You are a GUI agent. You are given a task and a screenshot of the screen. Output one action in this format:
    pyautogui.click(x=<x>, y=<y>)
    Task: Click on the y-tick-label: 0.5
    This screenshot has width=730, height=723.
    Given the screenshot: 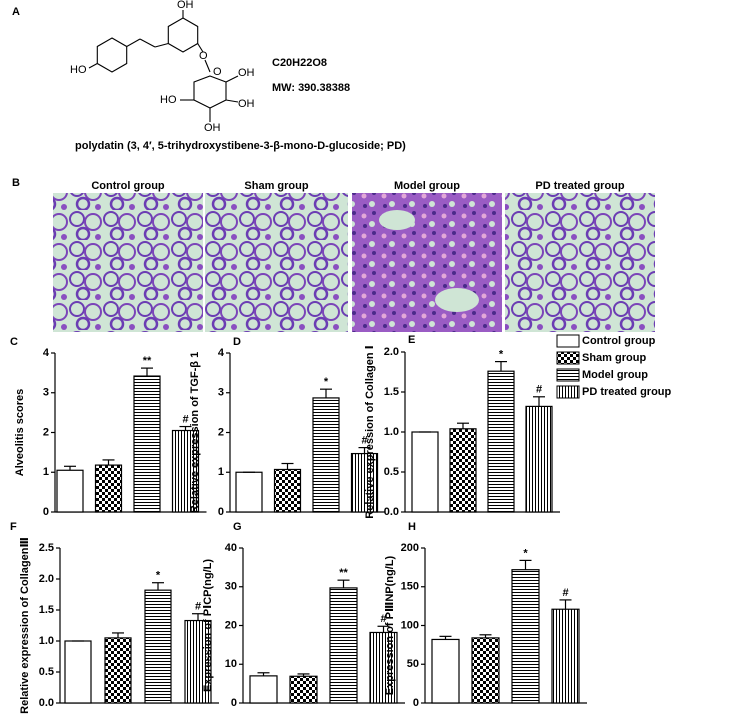 What is the action you would take?
    pyautogui.click(x=46, y=672)
    